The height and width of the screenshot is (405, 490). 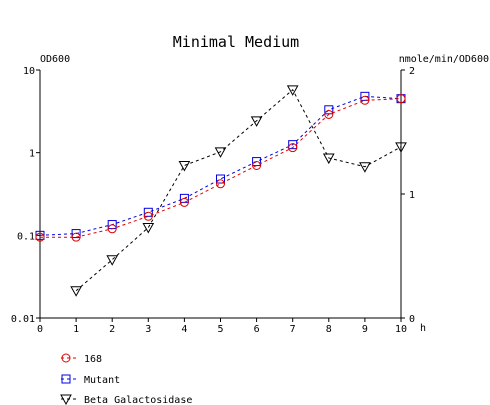 What do you see at coordinates (26, 236) in the screenshot?
I see `y-left-tick-label: 0.1` at bounding box center [26, 236].